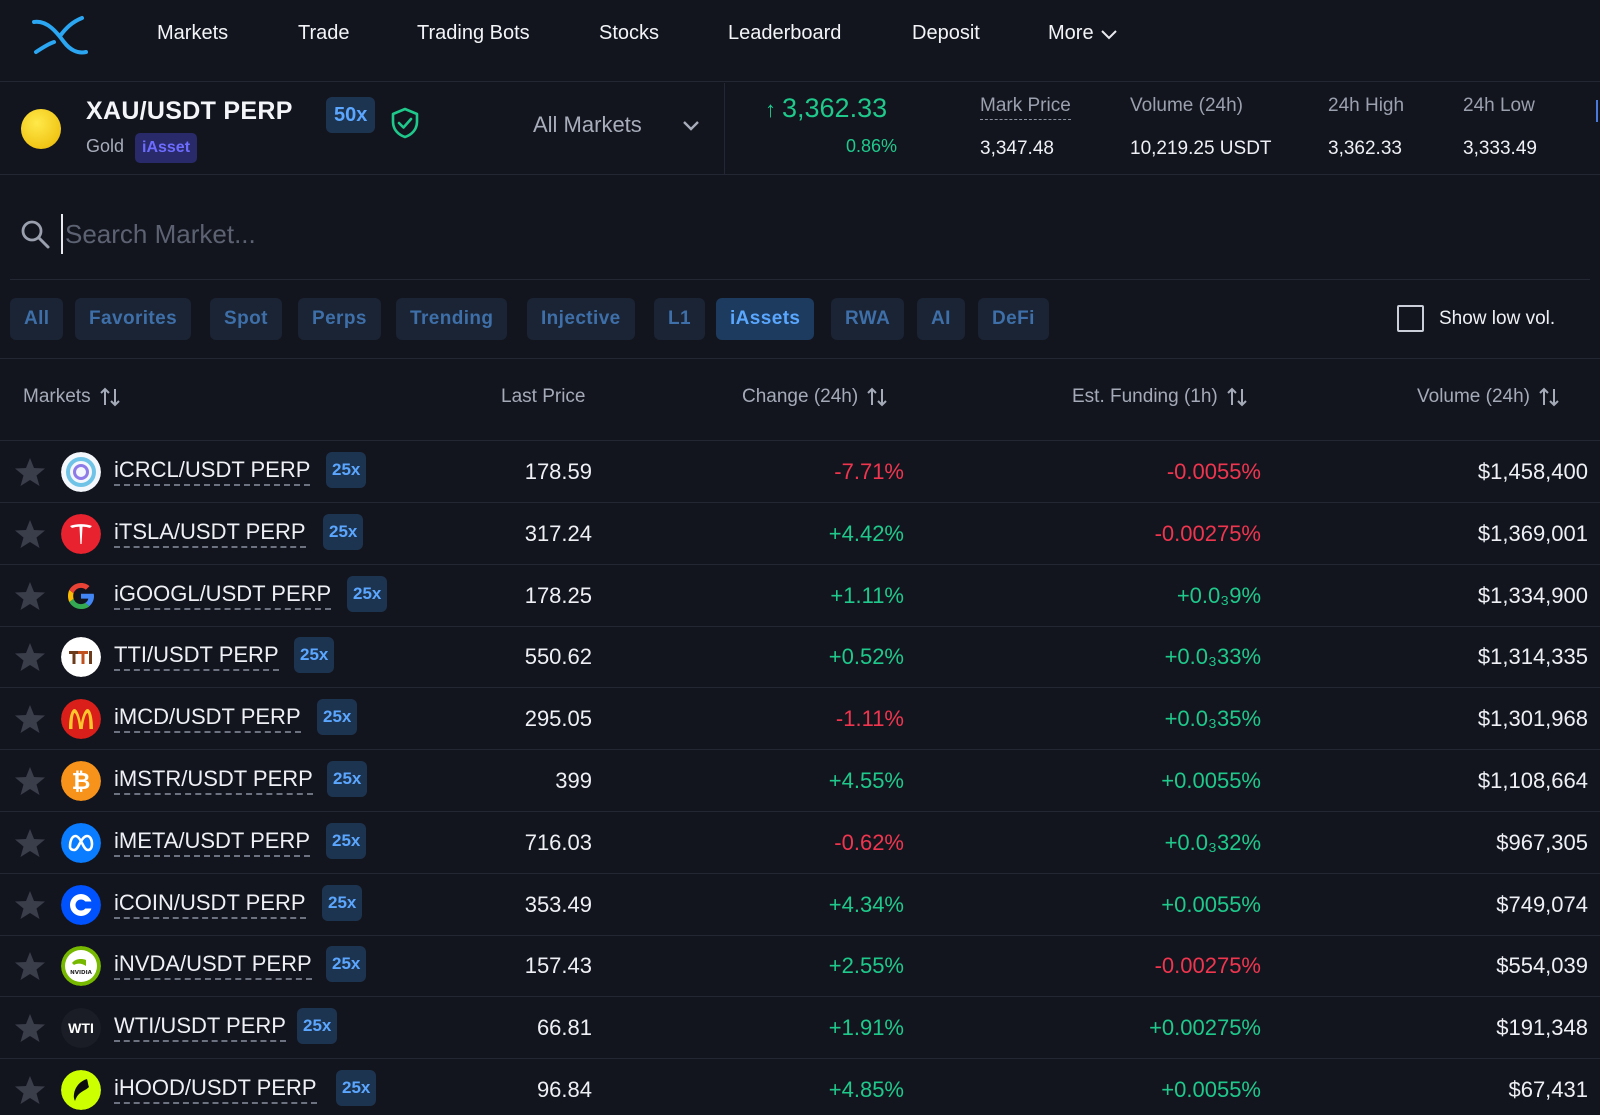  Describe the element at coordinates (616, 125) in the screenshot. I see `all-markets-dropdown: All Markets` at that location.